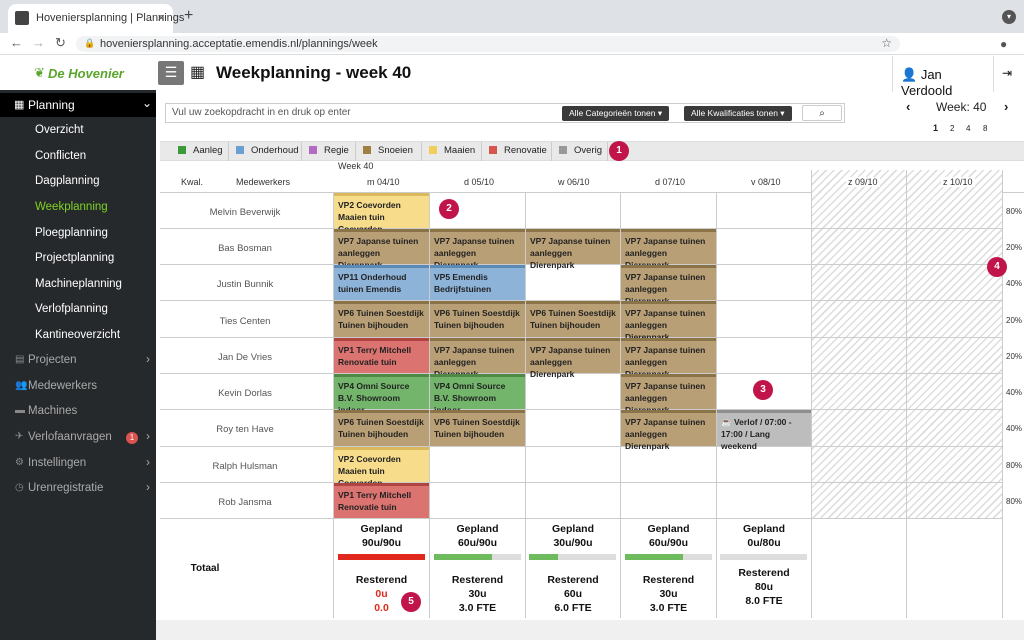  Describe the element at coordinates (59, 130) in the screenshot. I see `sidebar-subitem-overzicht: Overzicht` at that location.